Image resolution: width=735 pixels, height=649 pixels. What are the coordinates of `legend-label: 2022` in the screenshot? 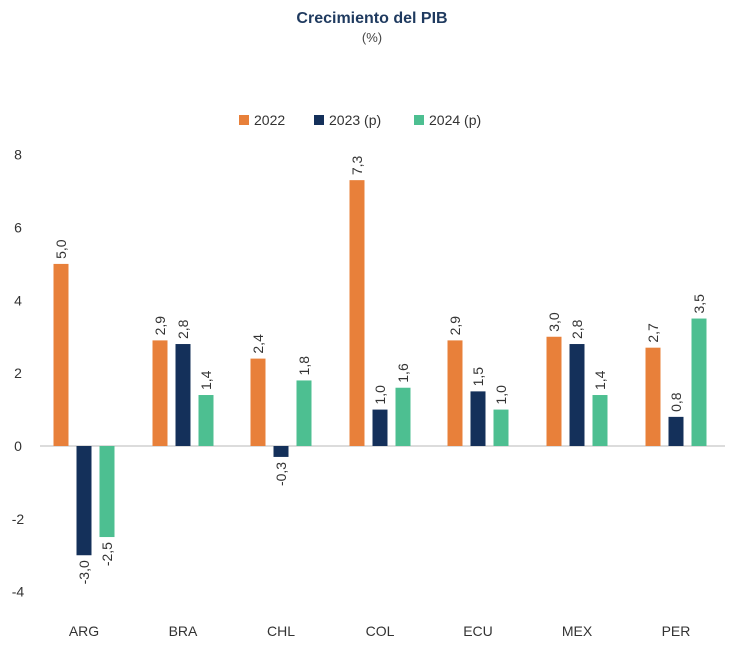 It's located at (269, 120).